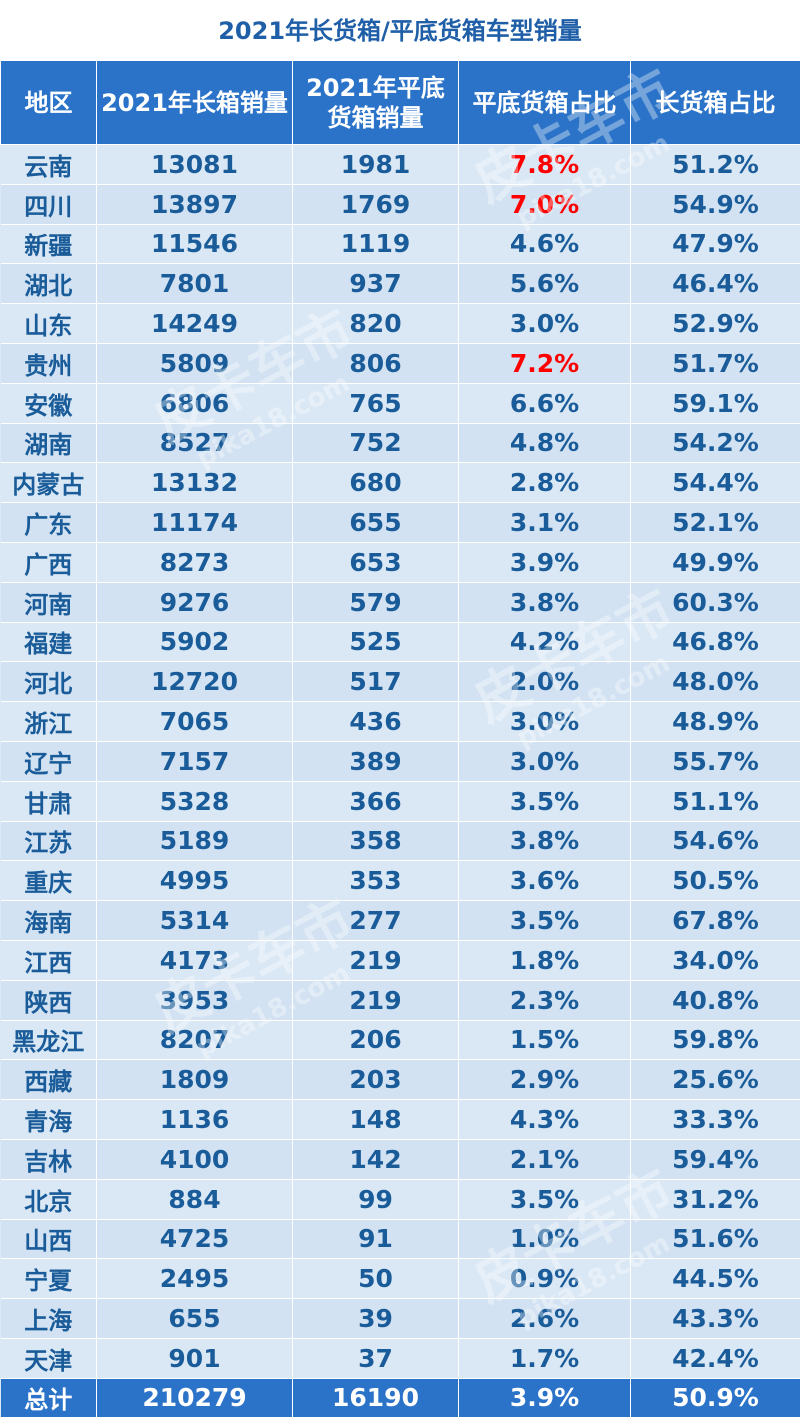  I want to click on total-region-cell: 总计, so click(49, 1397).